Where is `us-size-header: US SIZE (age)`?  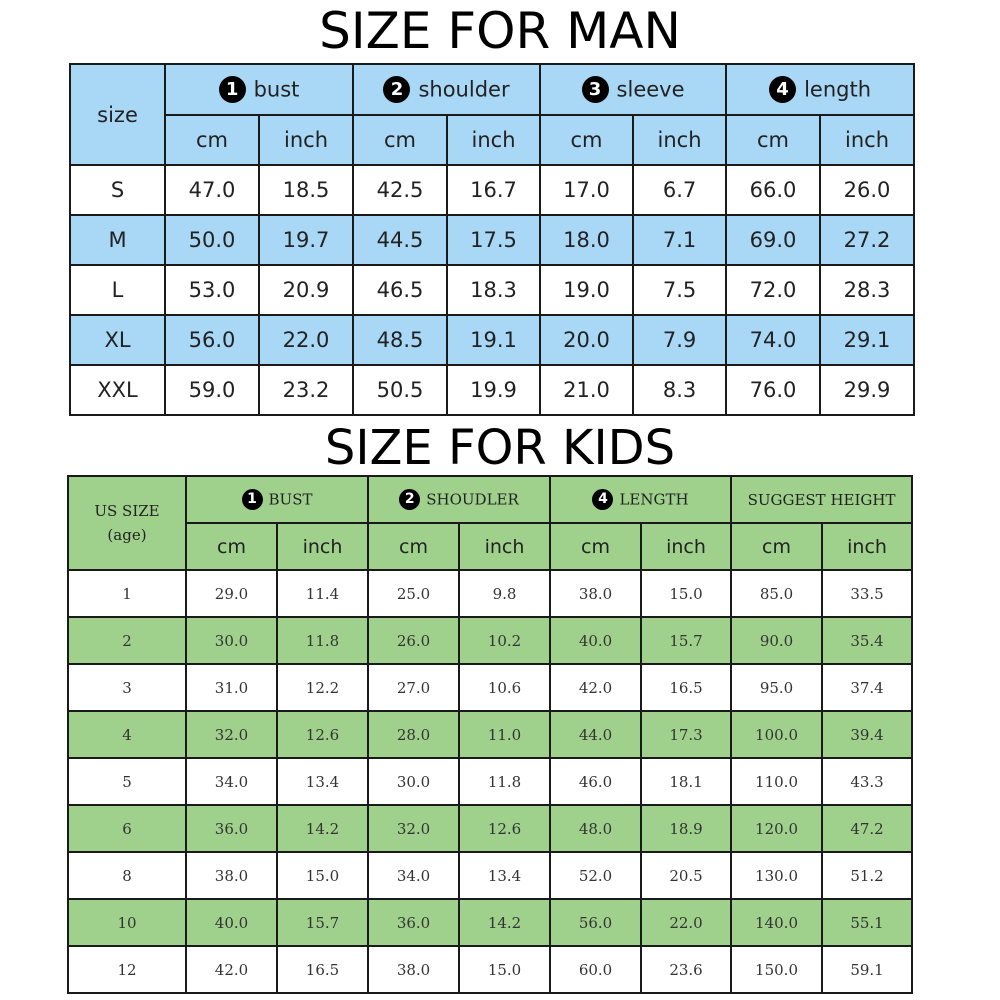 us-size-header: US SIZE (age) is located at coordinates (127, 523).